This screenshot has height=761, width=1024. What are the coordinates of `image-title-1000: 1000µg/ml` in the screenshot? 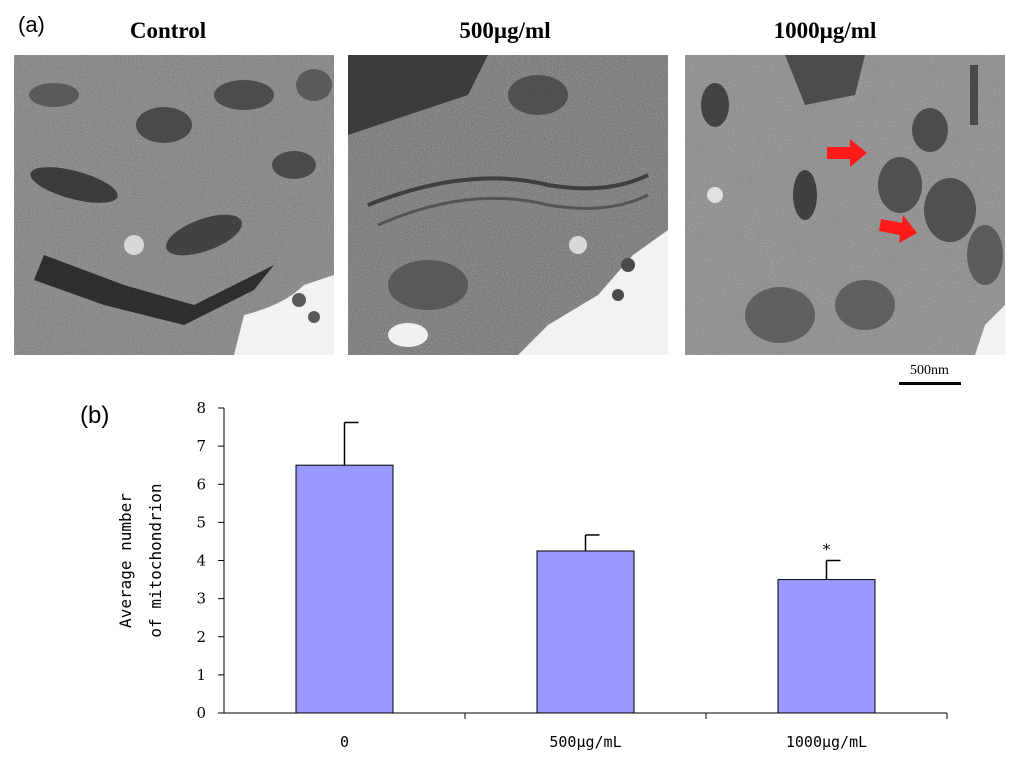 It's located at (825, 30).